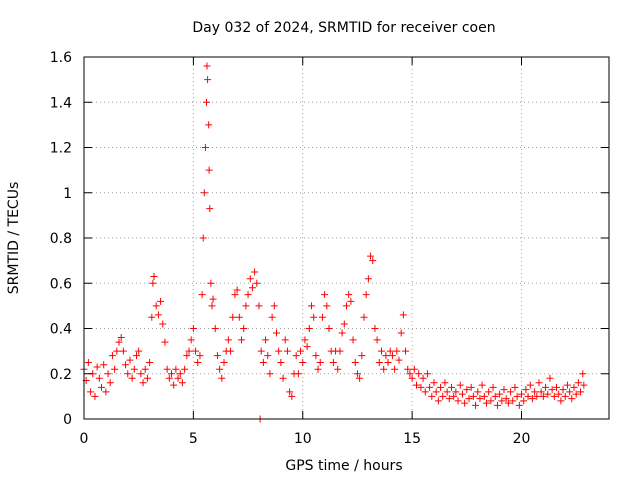  What do you see at coordinates (412, 439) in the screenshot?
I see `x-tick-label: 15` at bounding box center [412, 439].